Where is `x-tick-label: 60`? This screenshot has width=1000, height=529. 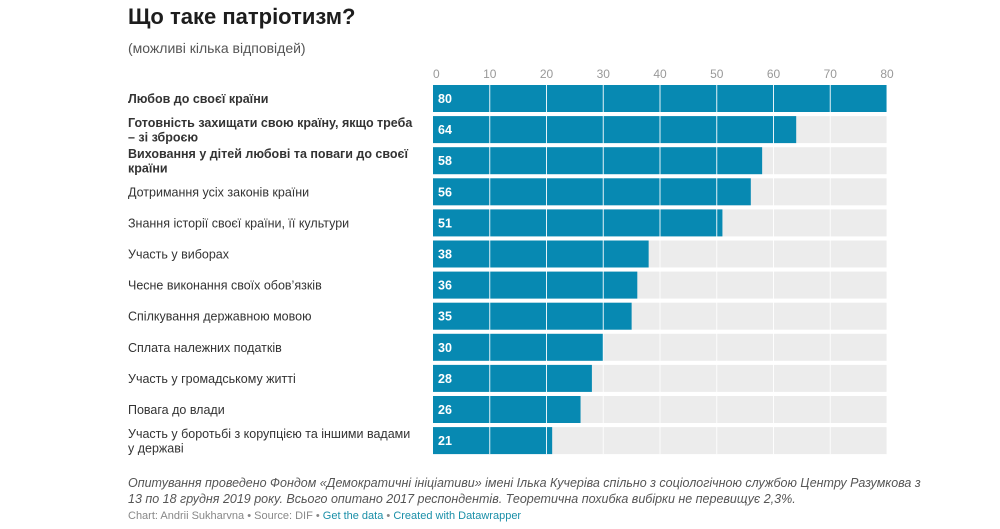 x-tick-label: 60 is located at coordinates (774, 74).